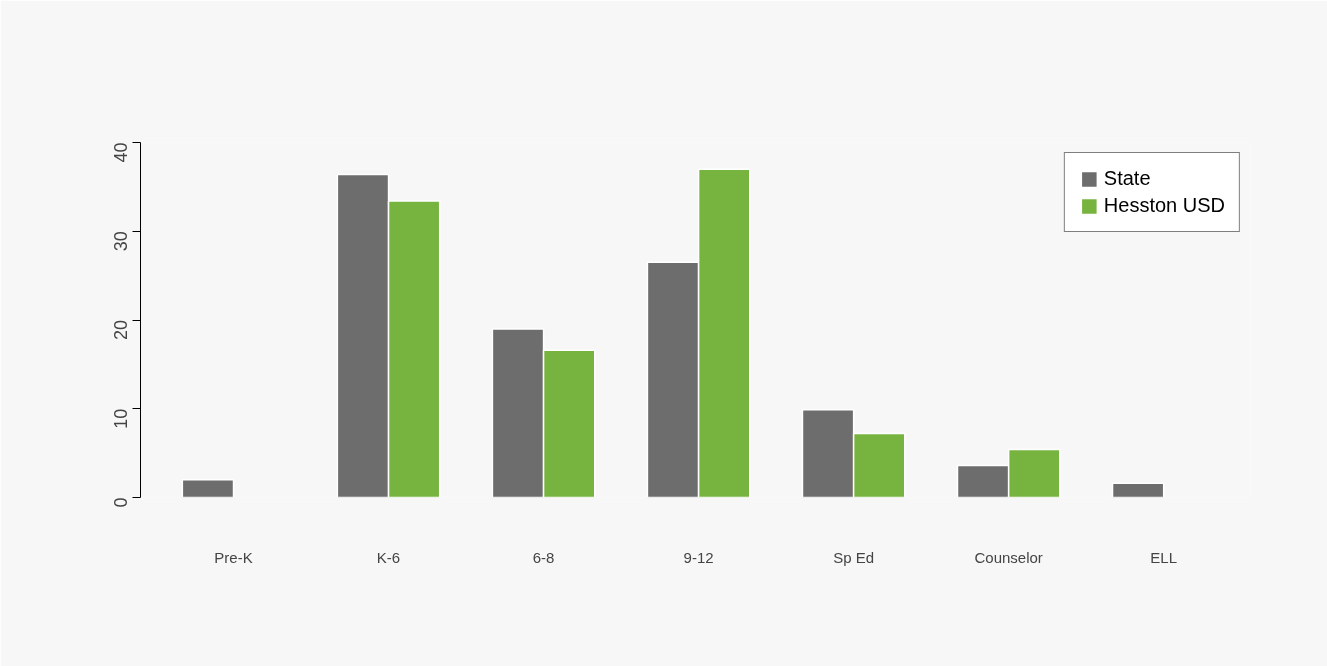 The height and width of the screenshot is (666, 1327). Describe the element at coordinates (1127, 178) in the screenshot. I see `legend-label: State` at that location.